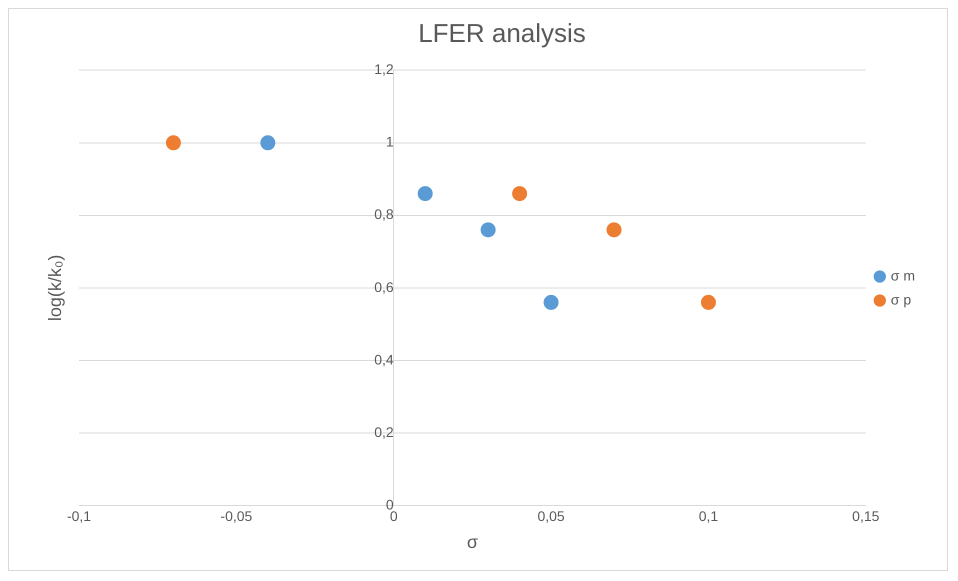 The image size is (958, 581). What do you see at coordinates (502, 33) in the screenshot?
I see `chart-title: LFER analysis` at bounding box center [502, 33].